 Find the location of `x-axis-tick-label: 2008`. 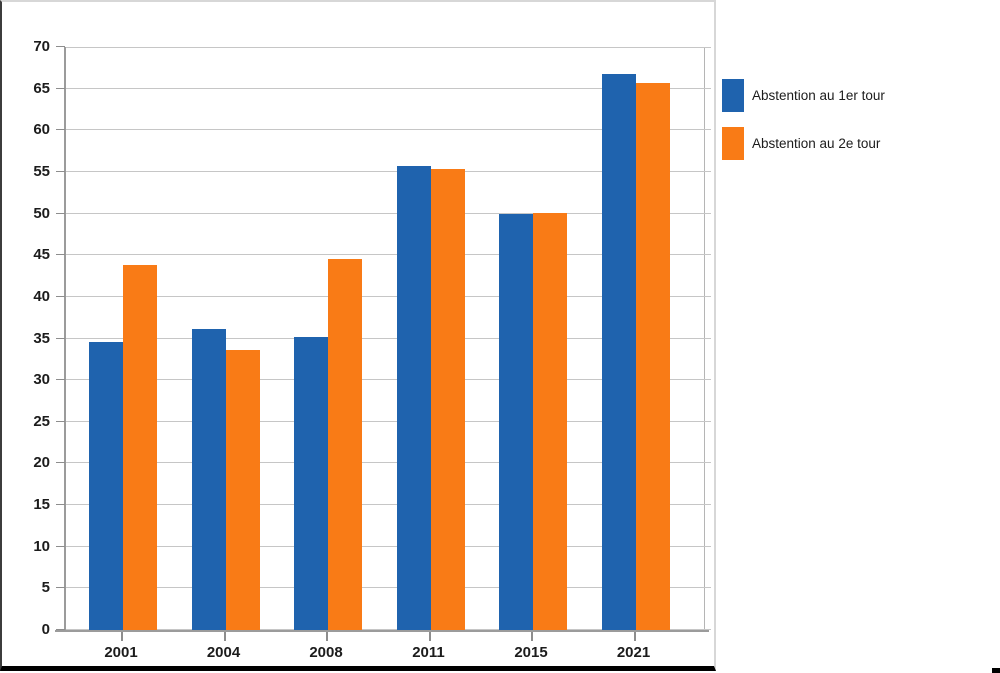

x-axis-tick-label: 2008 is located at coordinates (326, 652).